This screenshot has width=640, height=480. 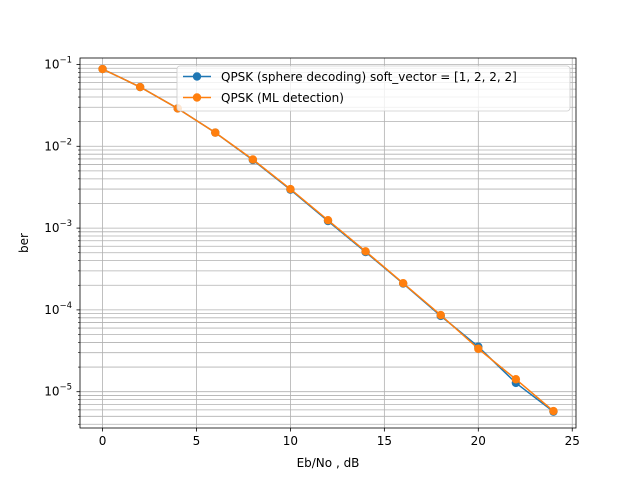 I want to click on y-tick-exponent: −1, so click(x=65, y=60).